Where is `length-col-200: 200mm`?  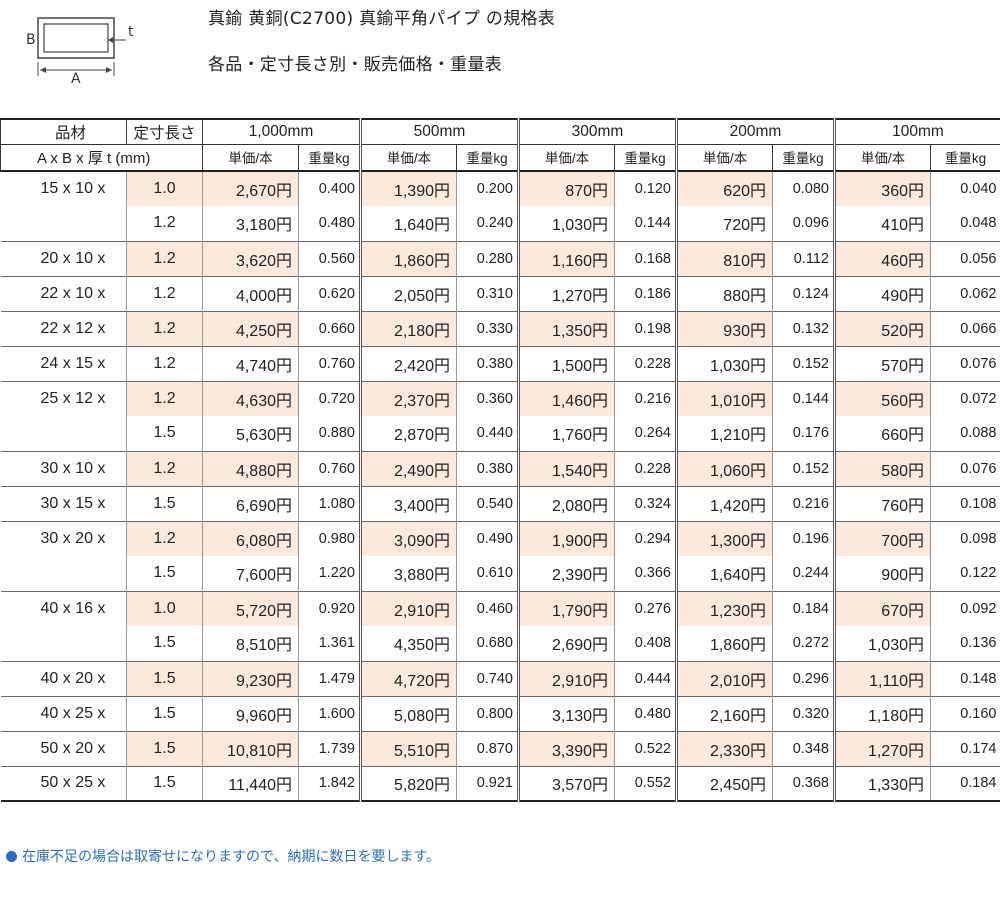
length-col-200: 200mm is located at coordinates (755, 131).